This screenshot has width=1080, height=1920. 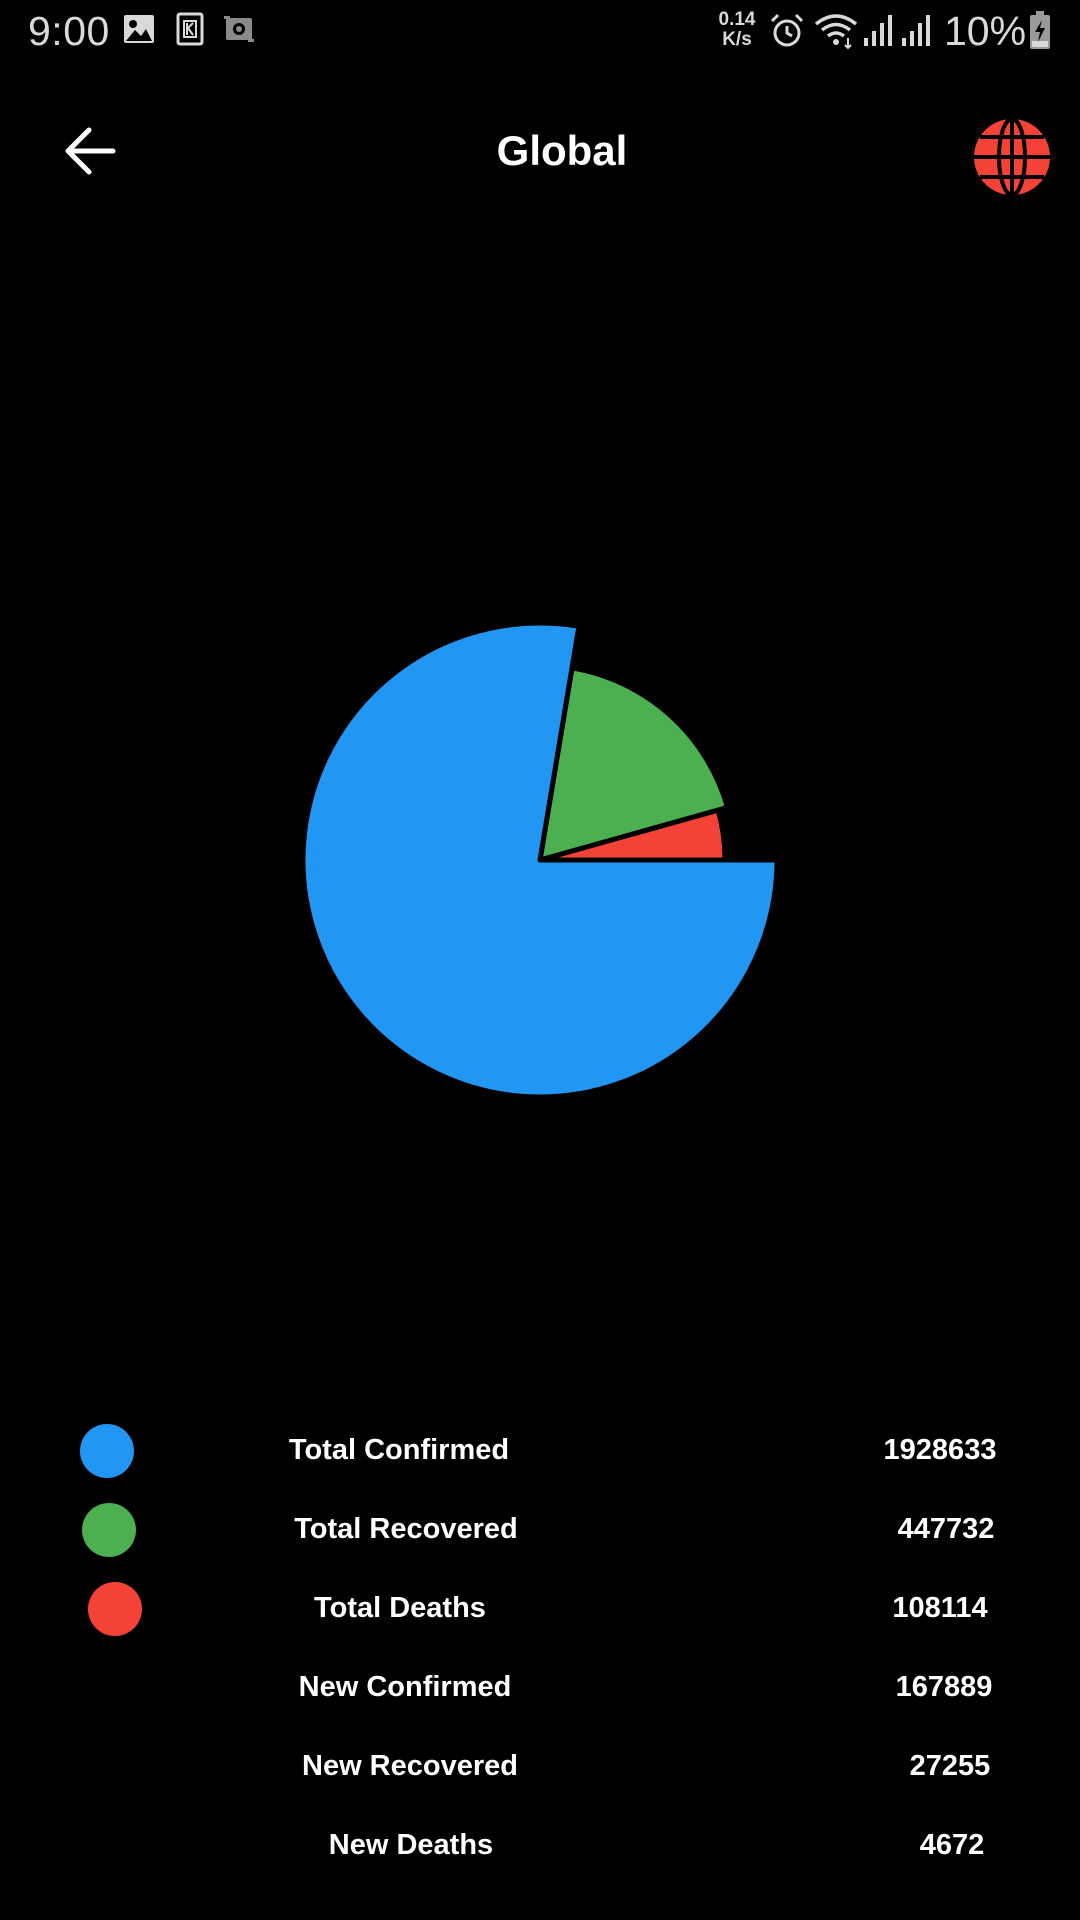 I want to click on stat-label-new-deaths: New Deaths, so click(x=411, y=1845).